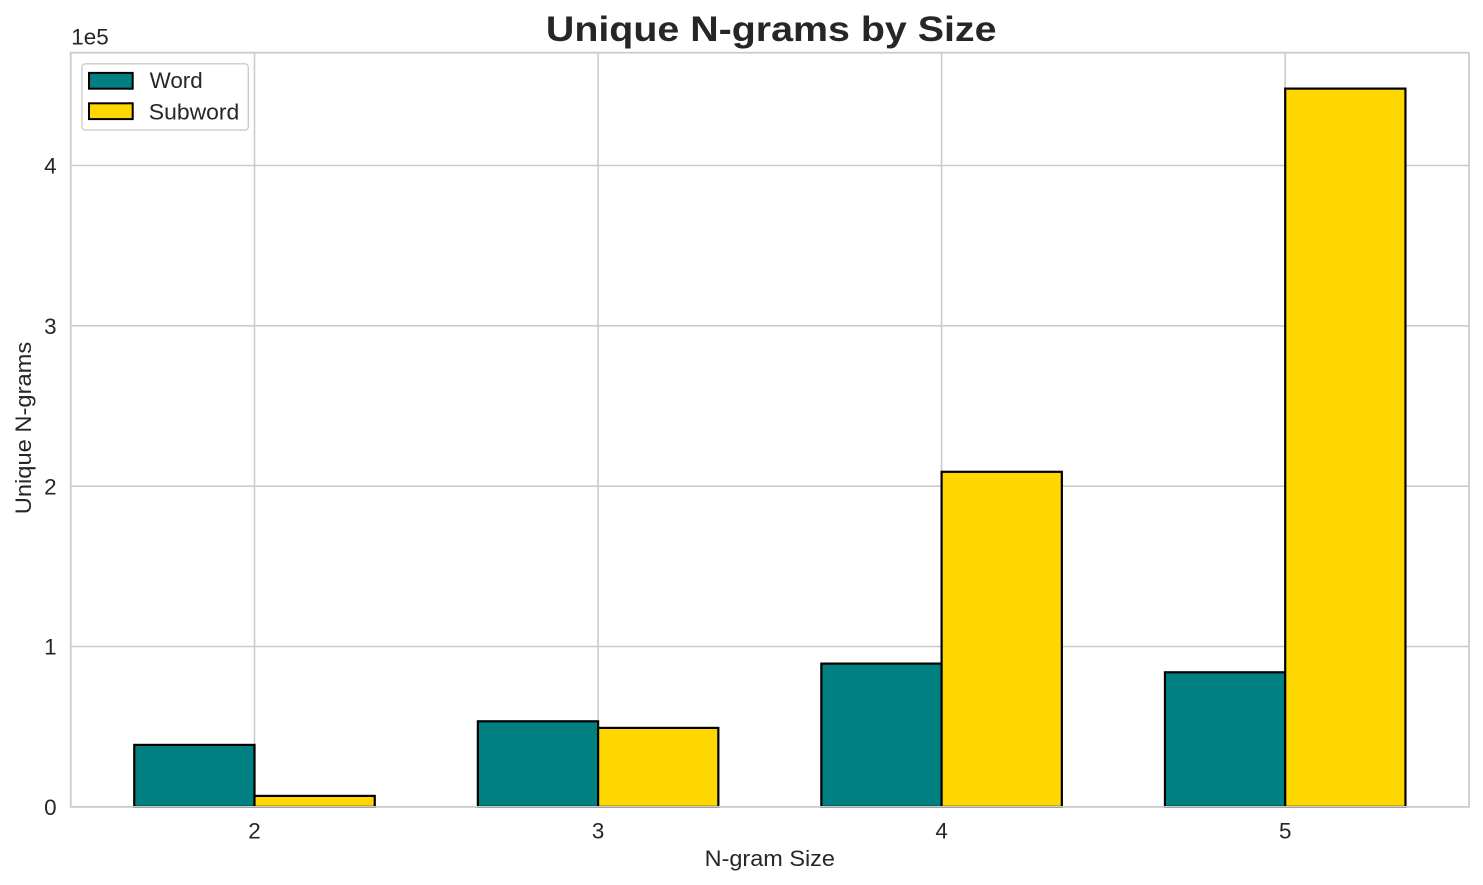 The height and width of the screenshot is (885, 1483). I want to click on svg-text: N-gram Size, so click(770, 858).